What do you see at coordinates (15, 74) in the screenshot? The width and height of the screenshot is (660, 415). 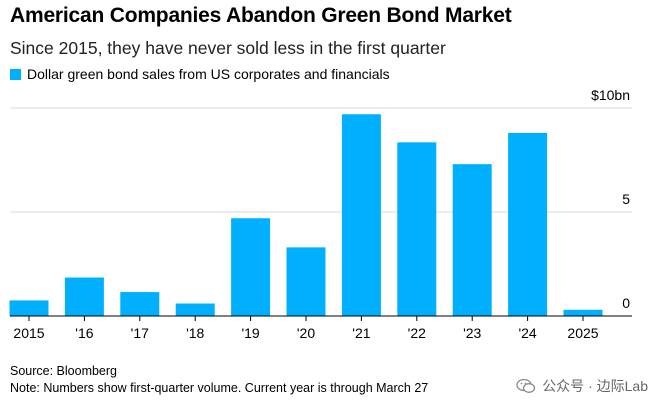 I see `legend-swatch` at bounding box center [15, 74].